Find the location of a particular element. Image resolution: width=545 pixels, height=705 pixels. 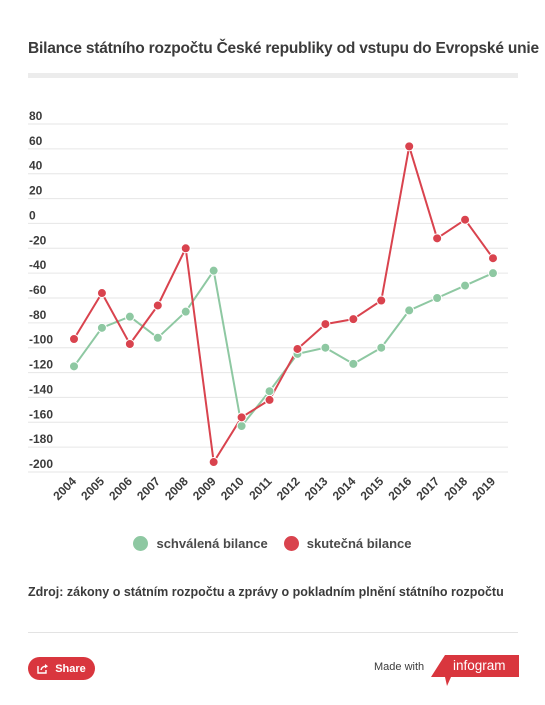

y-tick-label: 80 is located at coordinates (36, 116).